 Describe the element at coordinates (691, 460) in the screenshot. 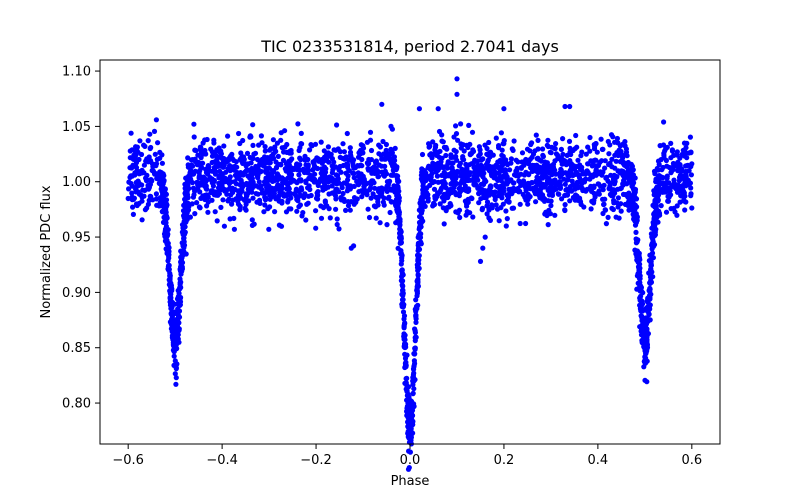

I see `x-tick-label: 0.6` at that location.